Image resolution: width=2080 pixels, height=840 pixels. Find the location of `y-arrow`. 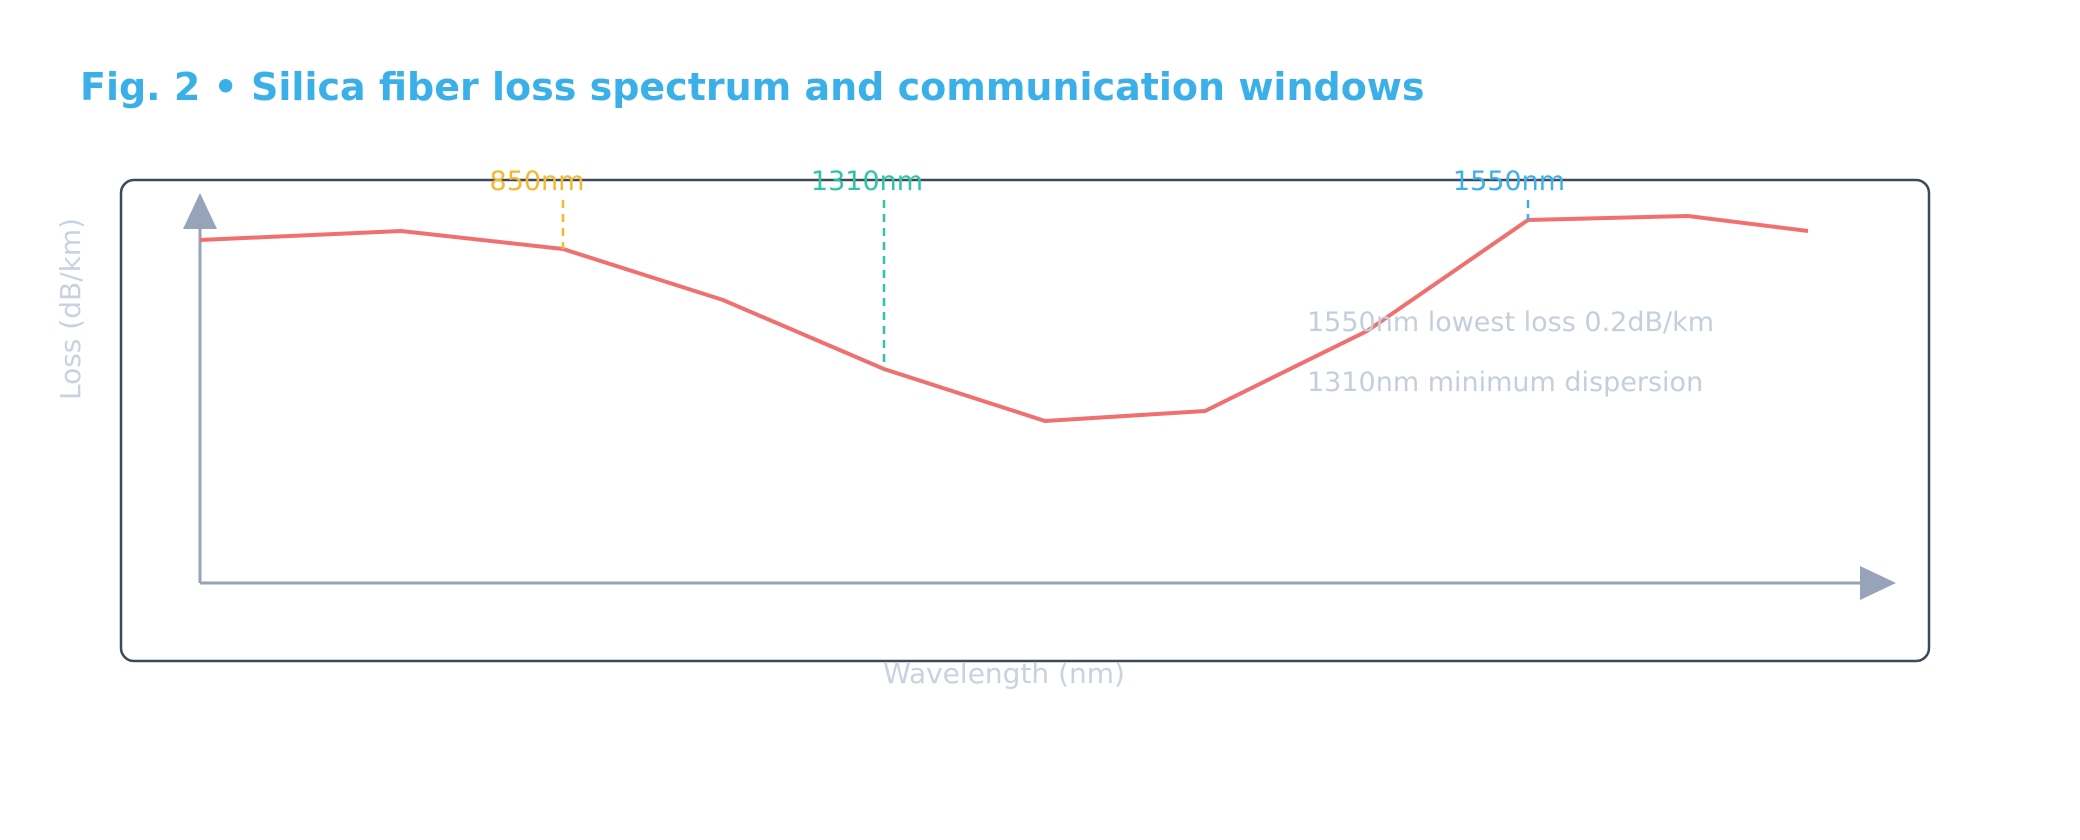

y-arrow is located at coordinates (200, 211).